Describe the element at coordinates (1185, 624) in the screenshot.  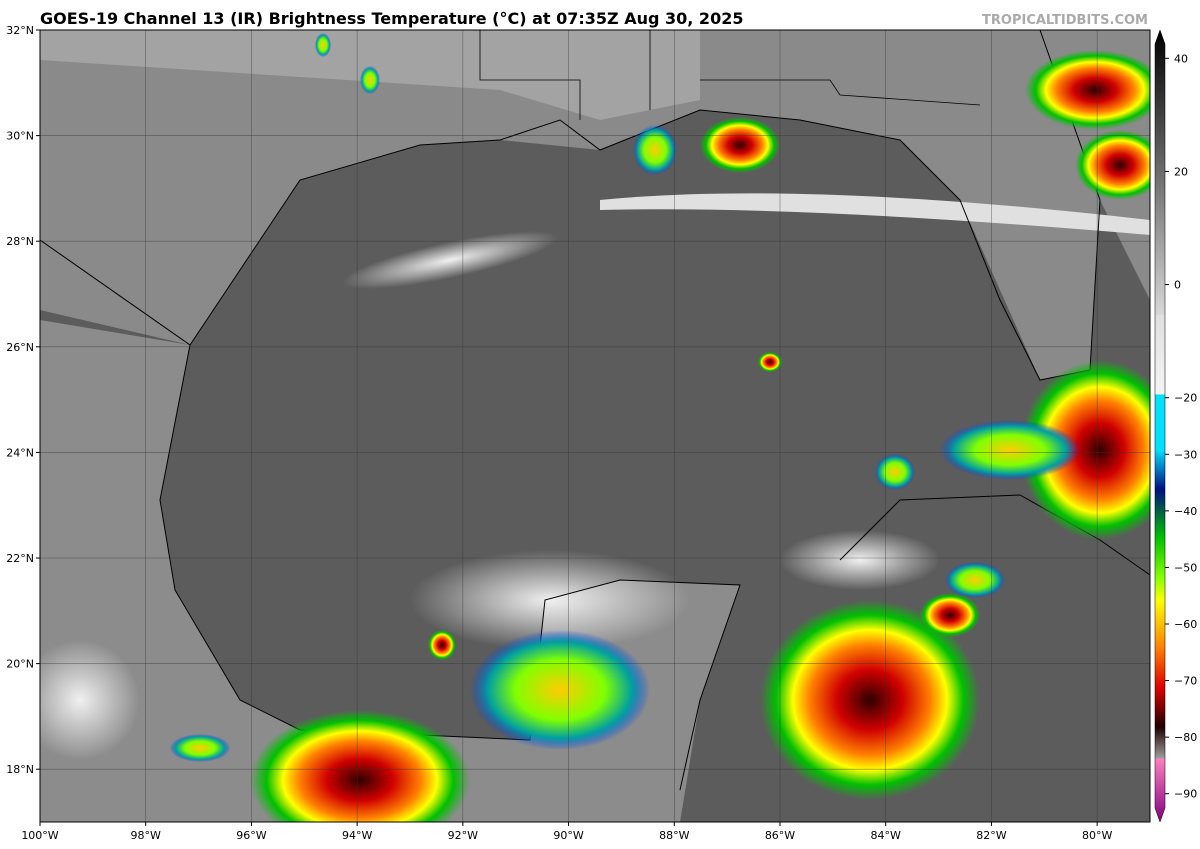
I see `colorbar-label: −60` at that location.